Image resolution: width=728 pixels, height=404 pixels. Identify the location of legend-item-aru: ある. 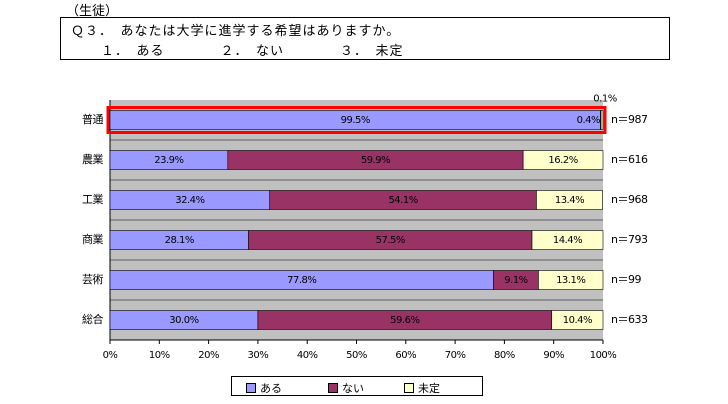
(264, 388).